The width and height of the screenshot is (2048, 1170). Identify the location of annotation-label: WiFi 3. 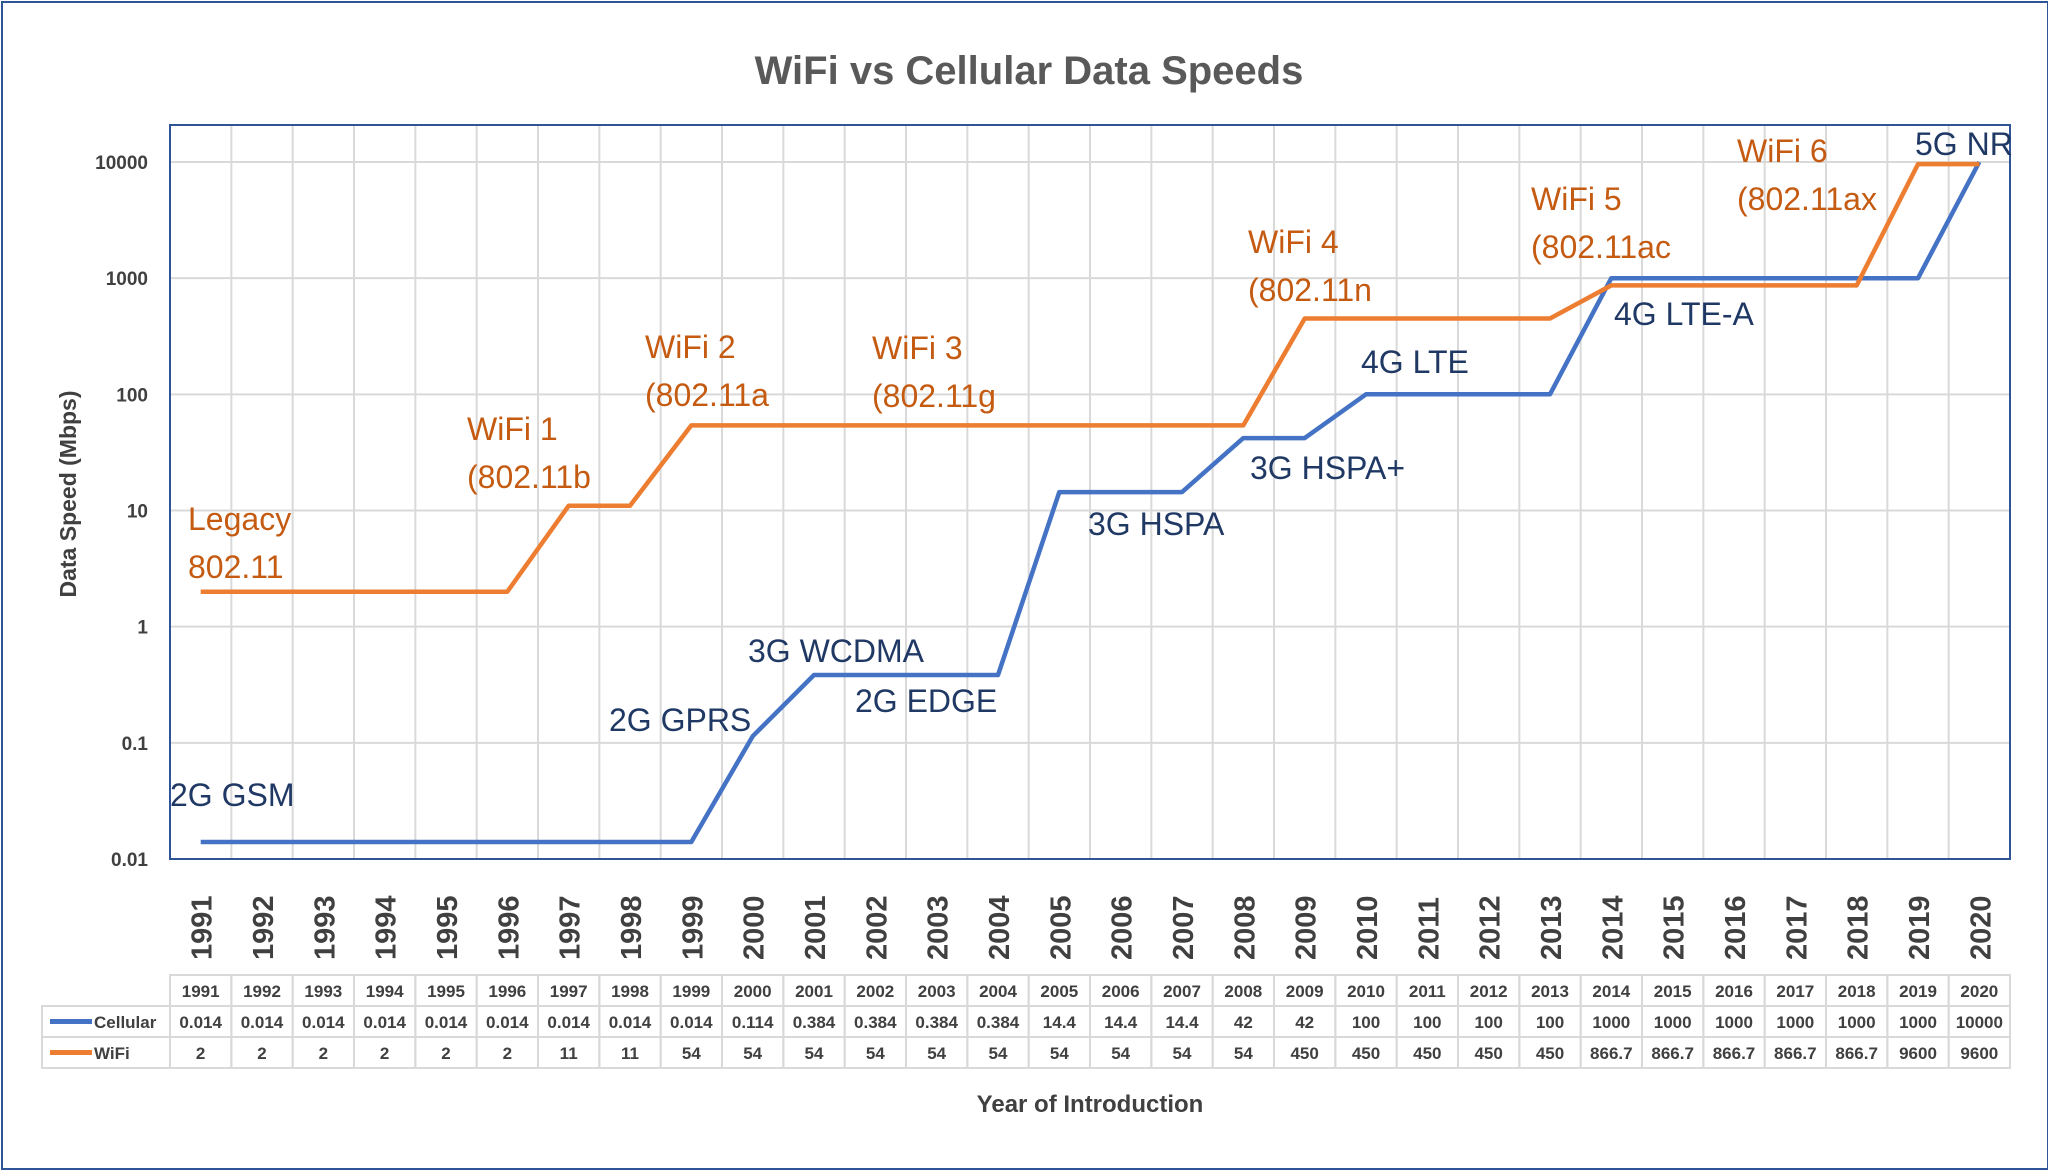
(917, 348).